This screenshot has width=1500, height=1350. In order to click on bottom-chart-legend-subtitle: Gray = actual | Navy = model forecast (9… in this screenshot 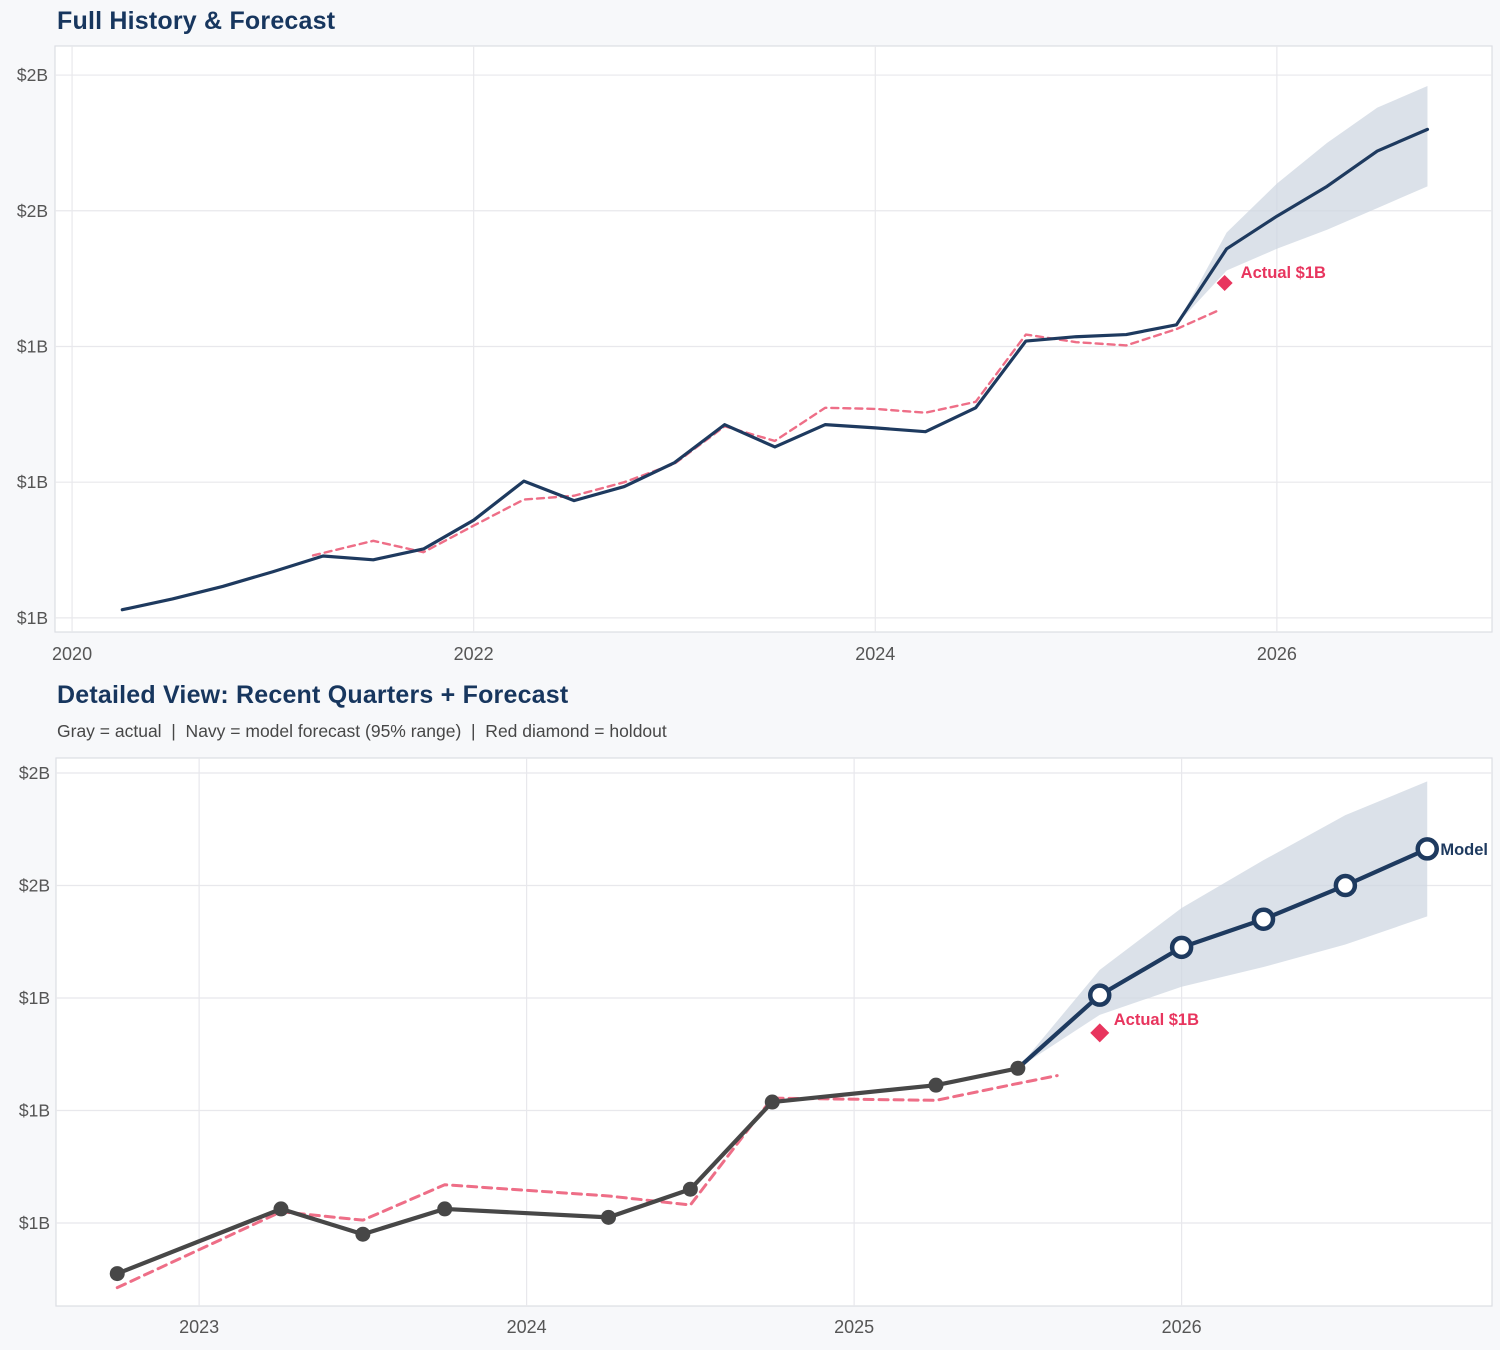, I will do `click(362, 731)`.